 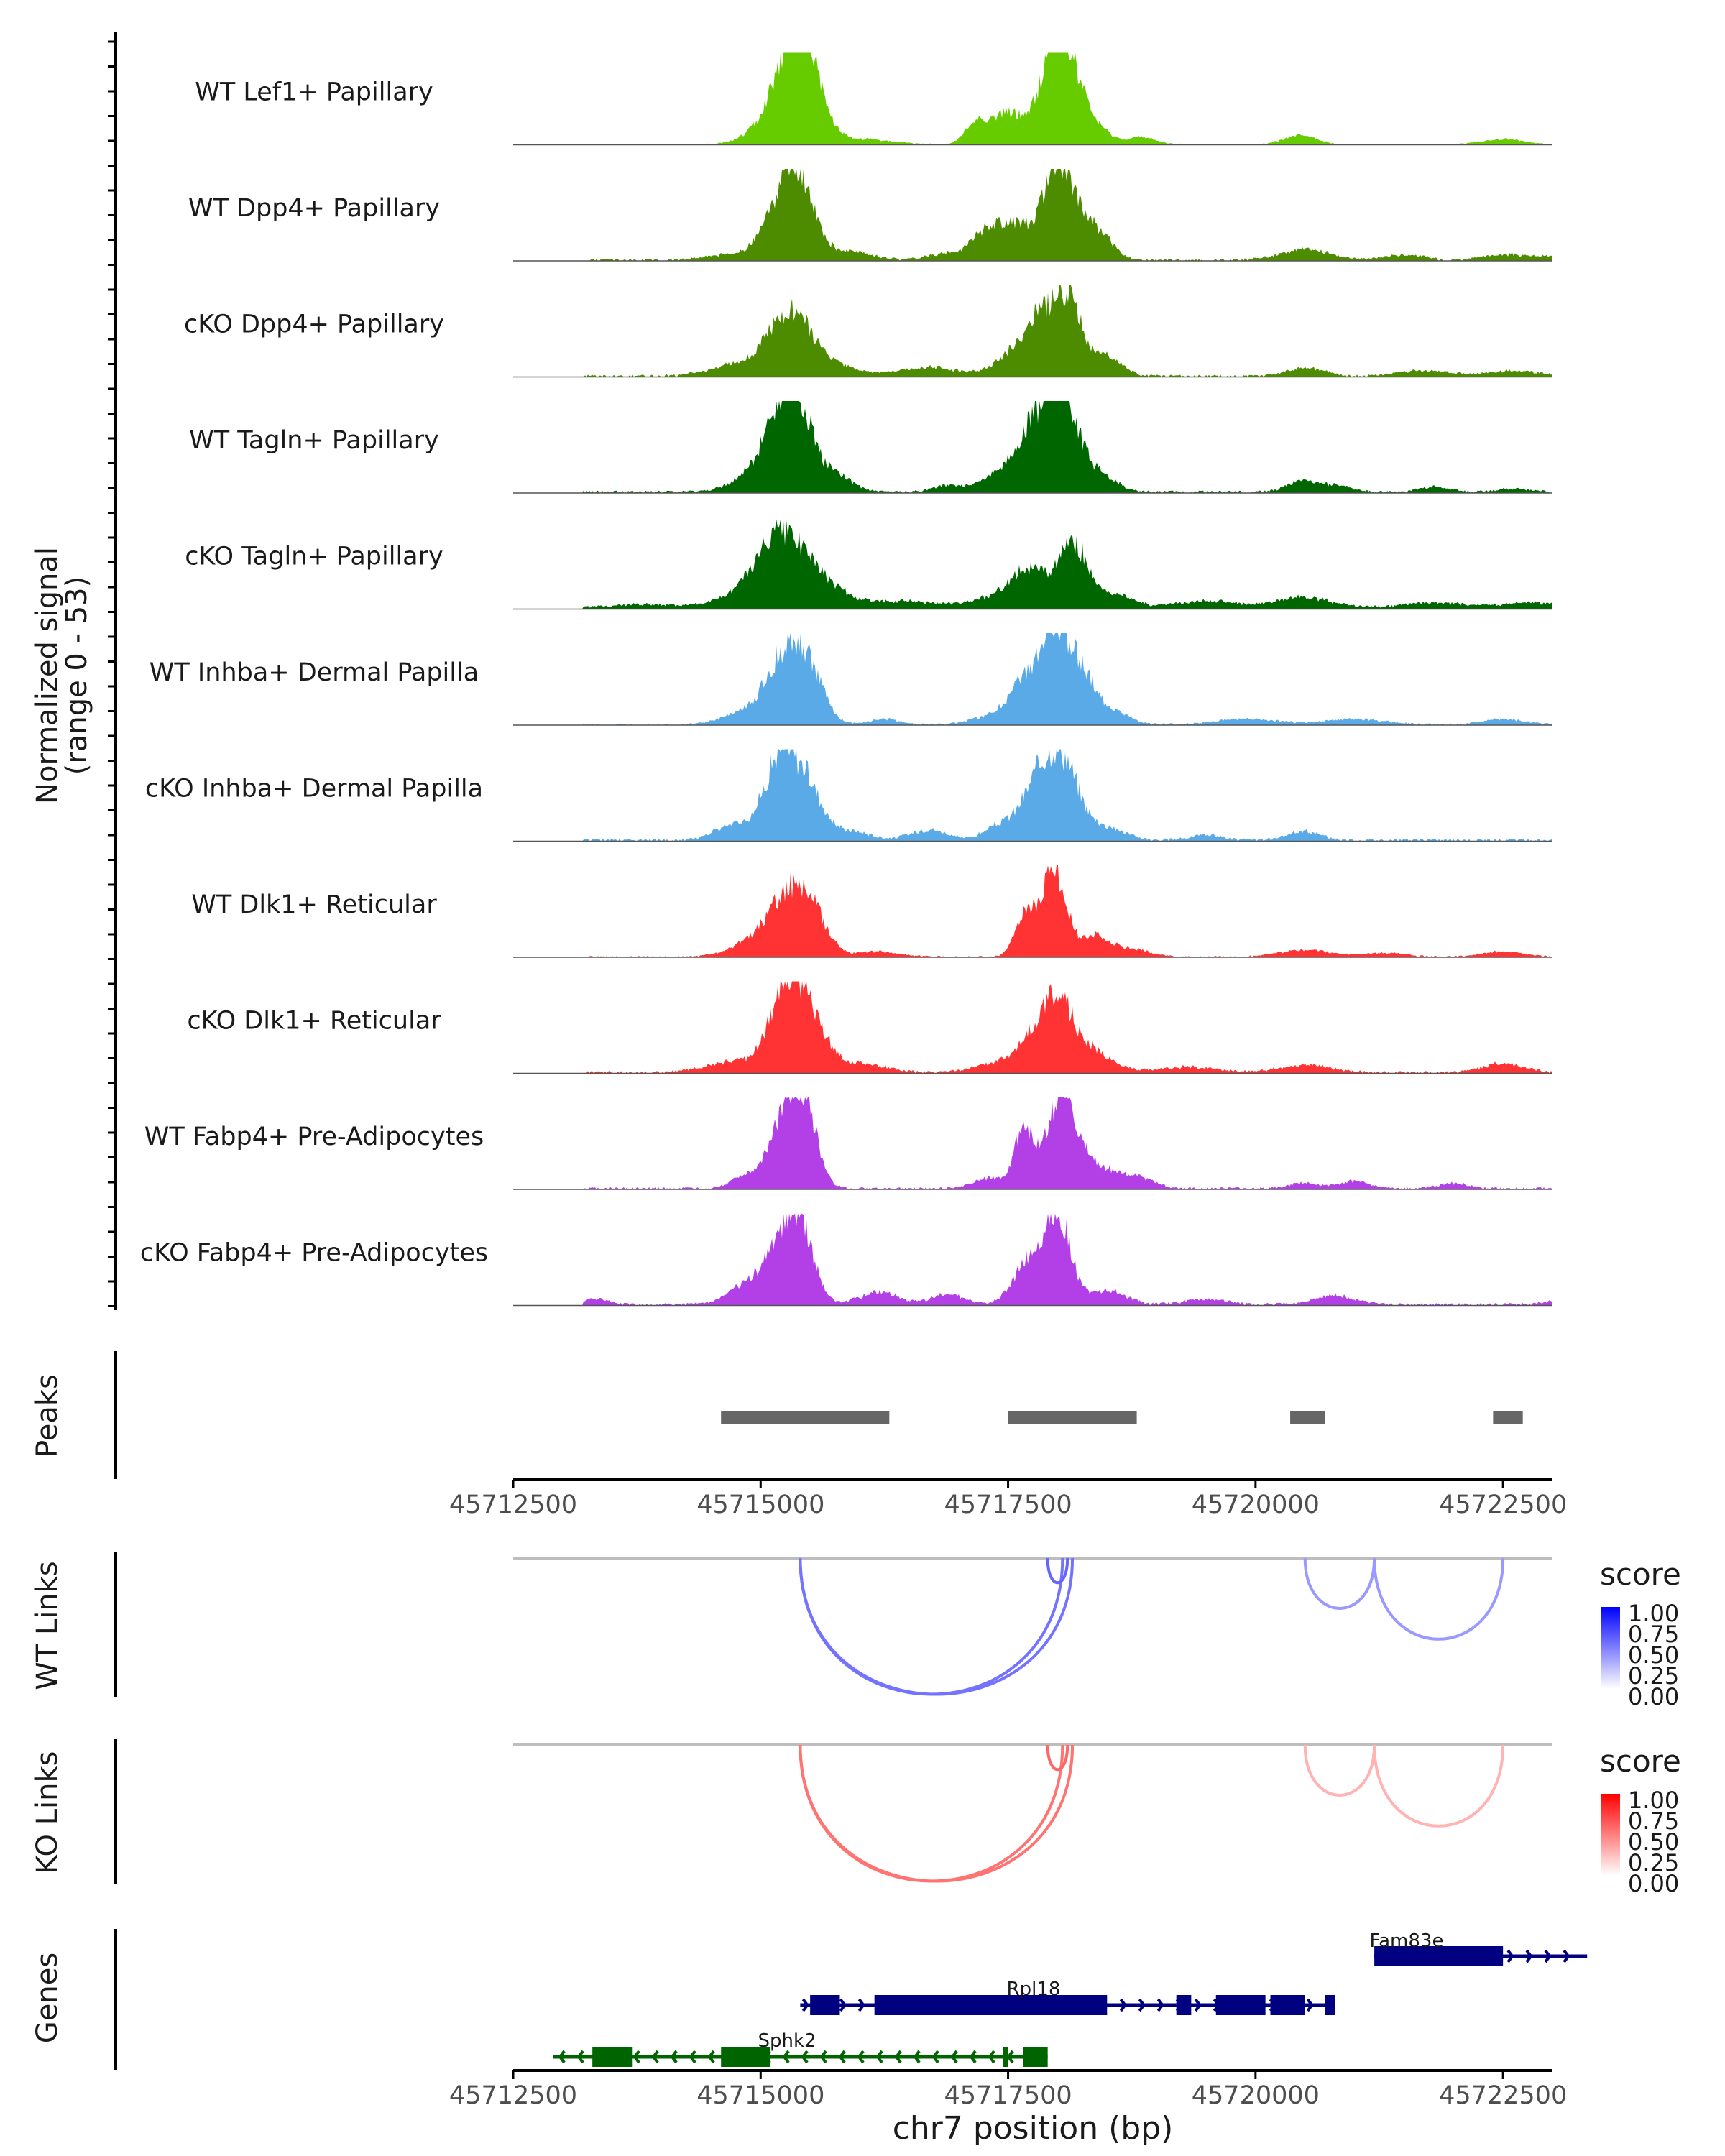 I want to click on peaks-track, so click(x=818, y=1415).